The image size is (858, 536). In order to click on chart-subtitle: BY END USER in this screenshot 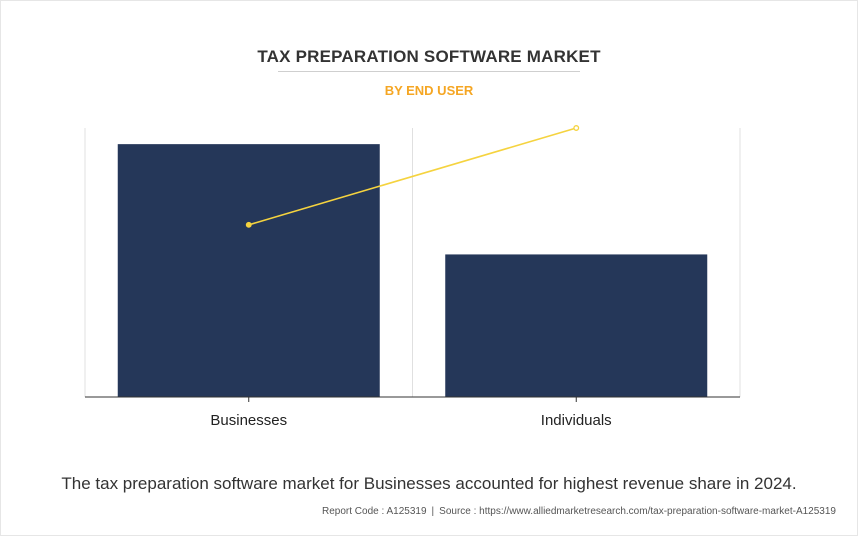, I will do `click(429, 90)`.